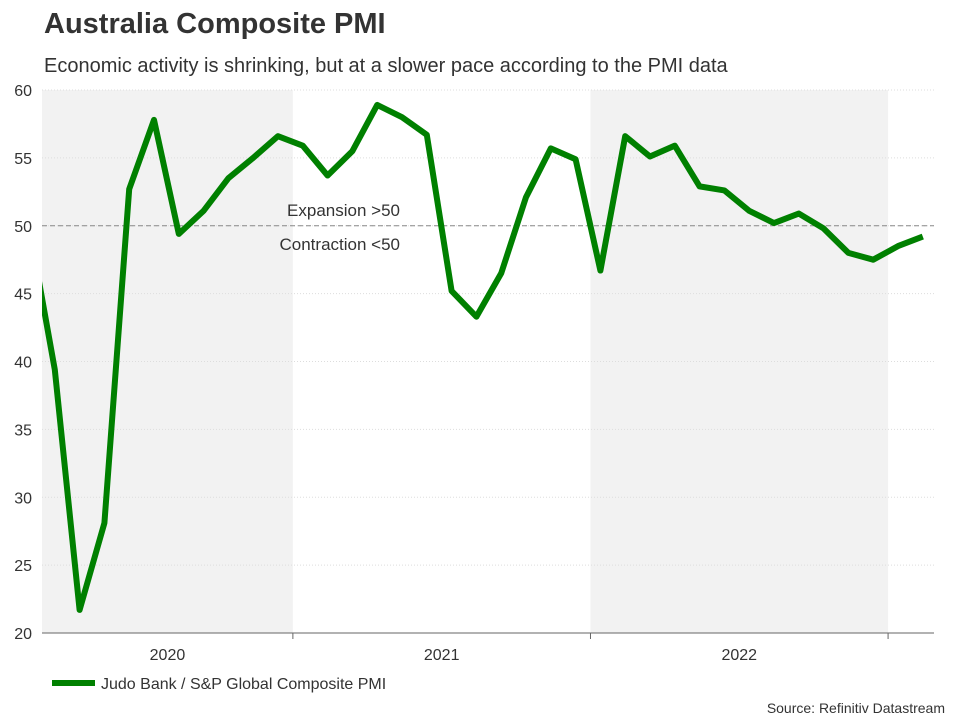 This screenshot has width=960, height=720. Describe the element at coordinates (23, 566) in the screenshot. I see `y-tick-label: 25` at that location.